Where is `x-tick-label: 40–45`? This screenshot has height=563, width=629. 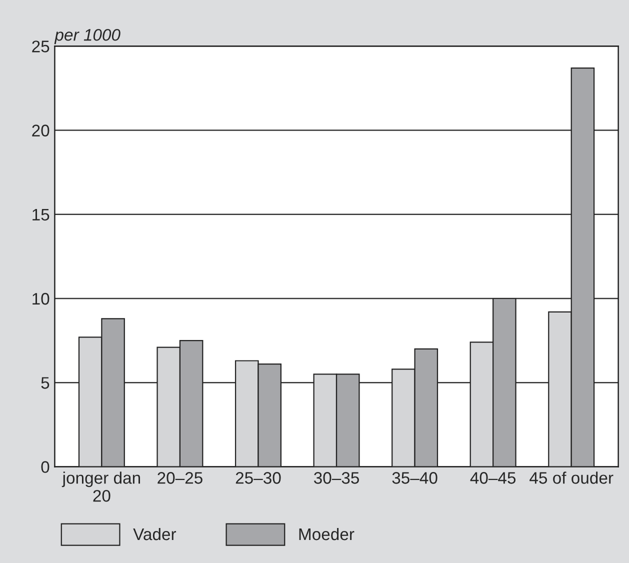 x-tick-label: 40–45 is located at coordinates (493, 478).